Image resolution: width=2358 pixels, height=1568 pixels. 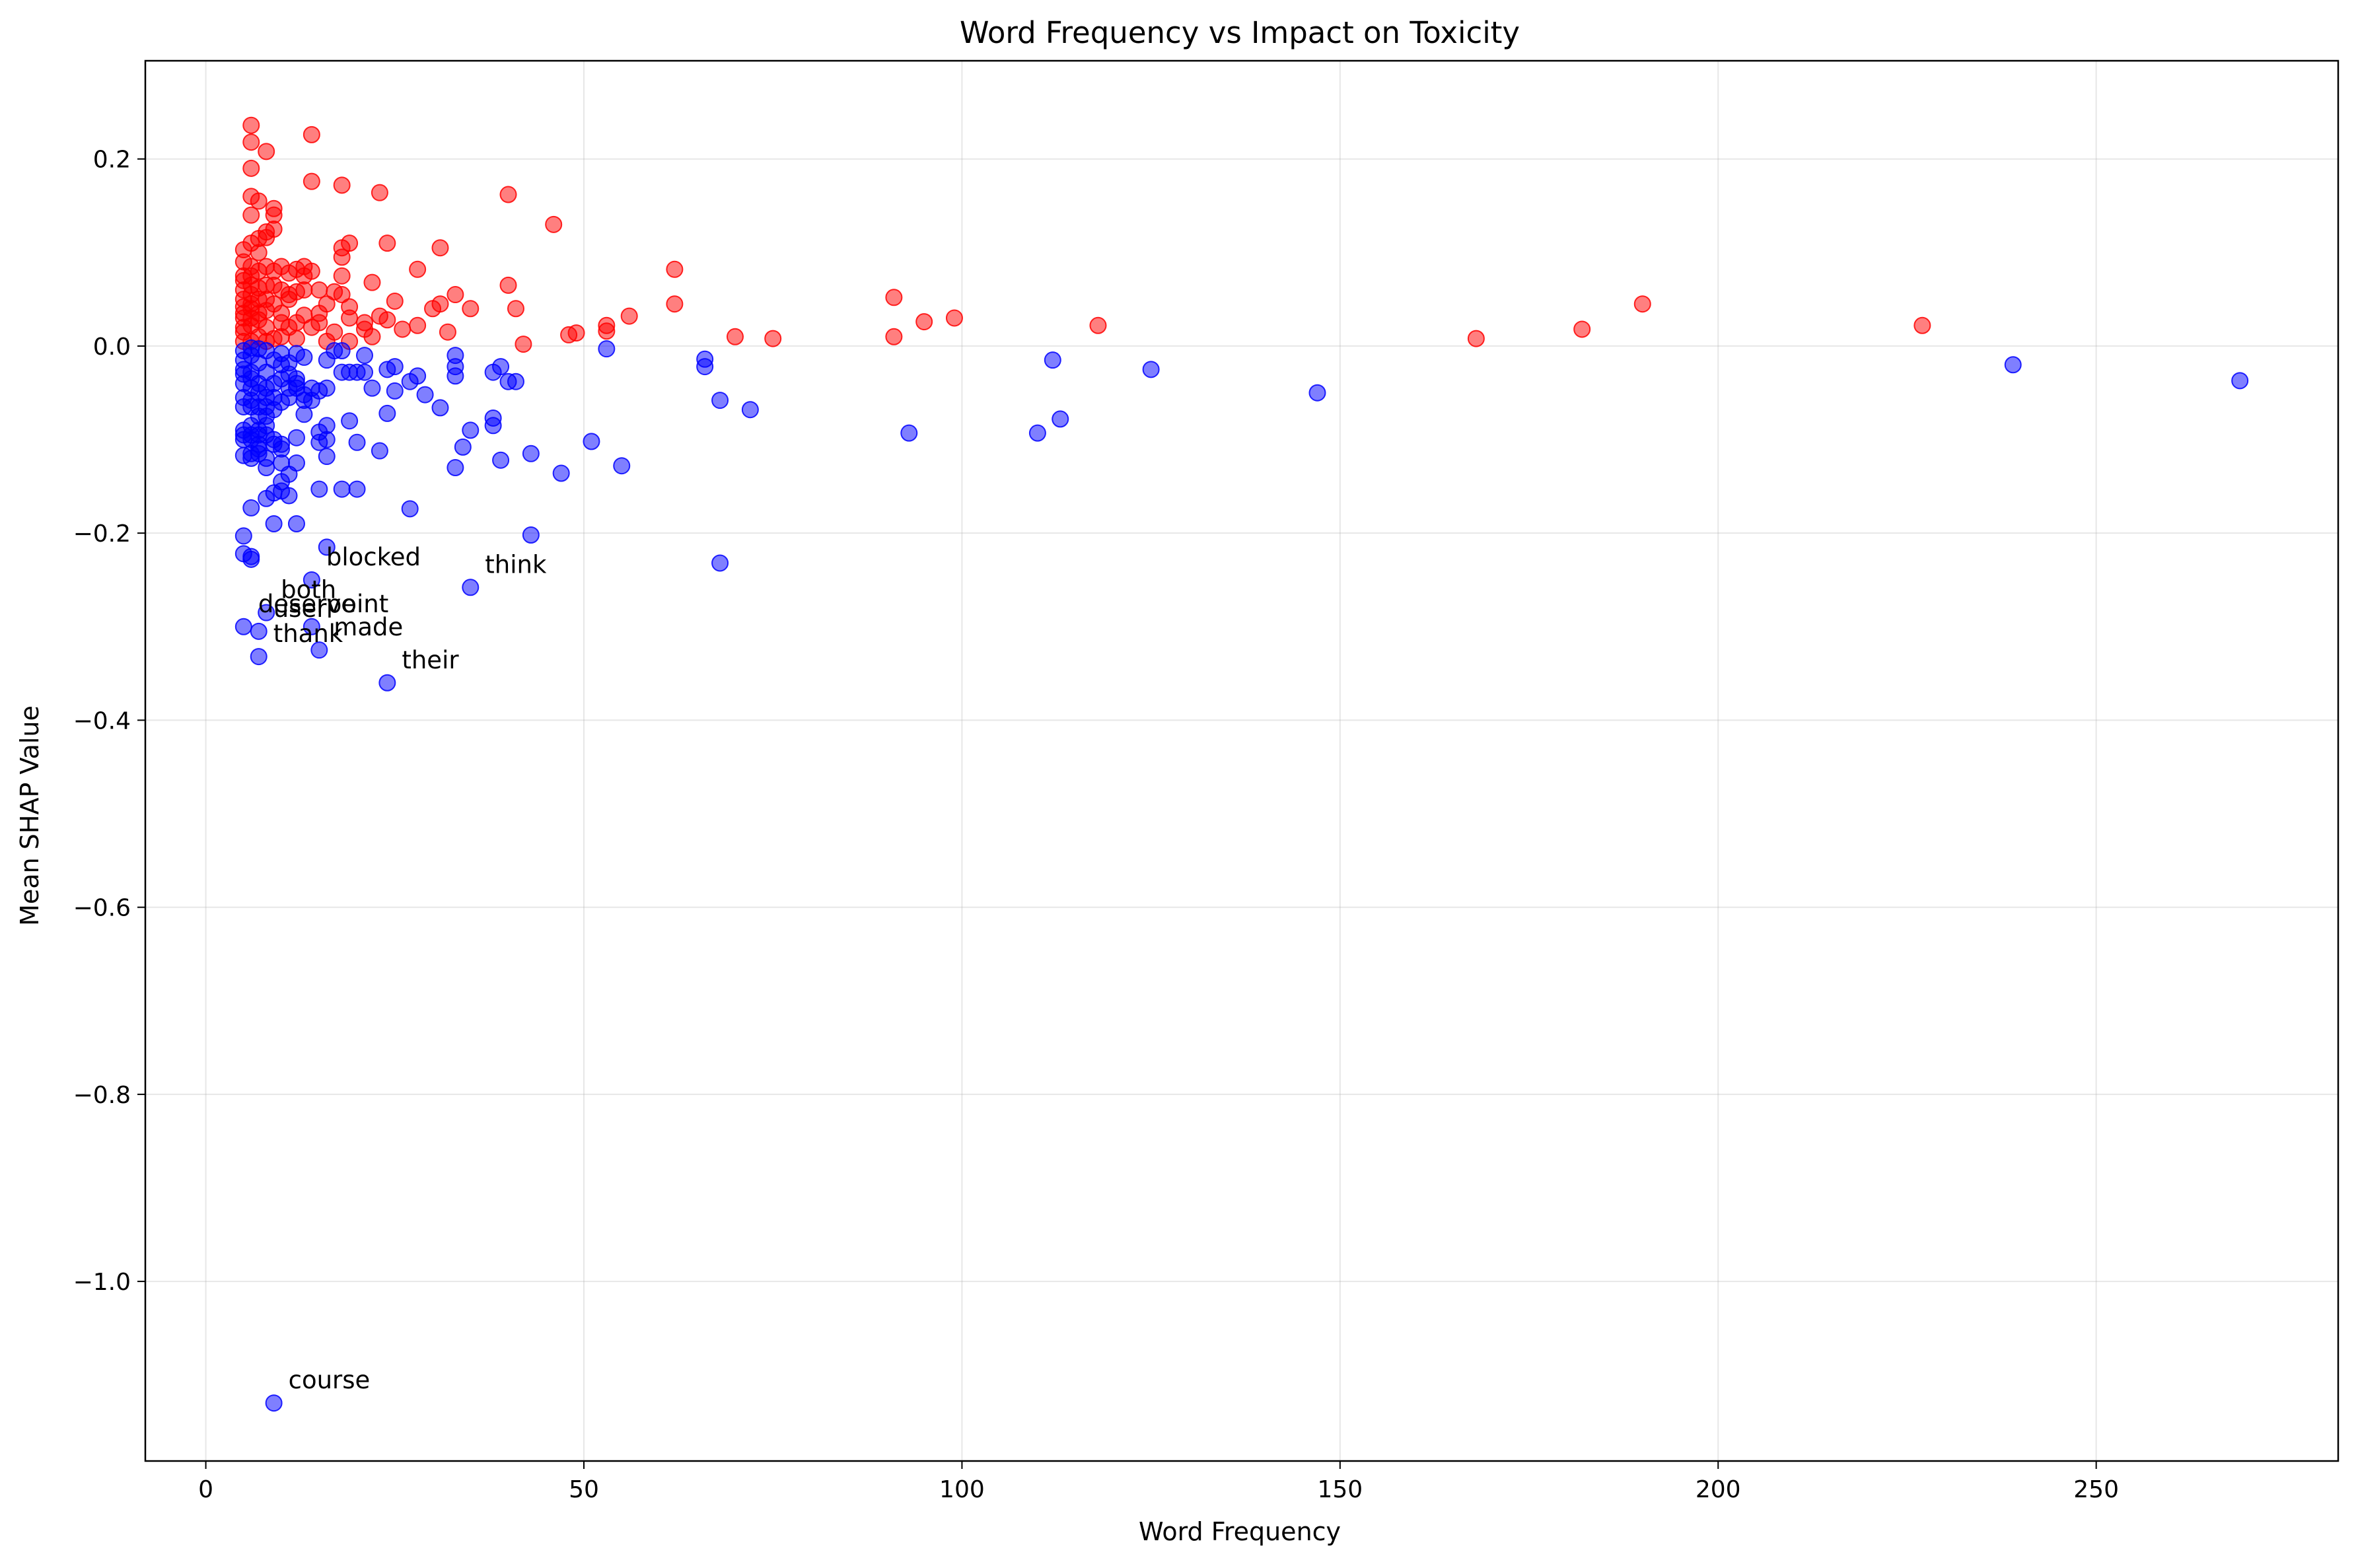 What do you see at coordinates (516, 564) in the screenshot?
I see `point-annotation: think` at bounding box center [516, 564].